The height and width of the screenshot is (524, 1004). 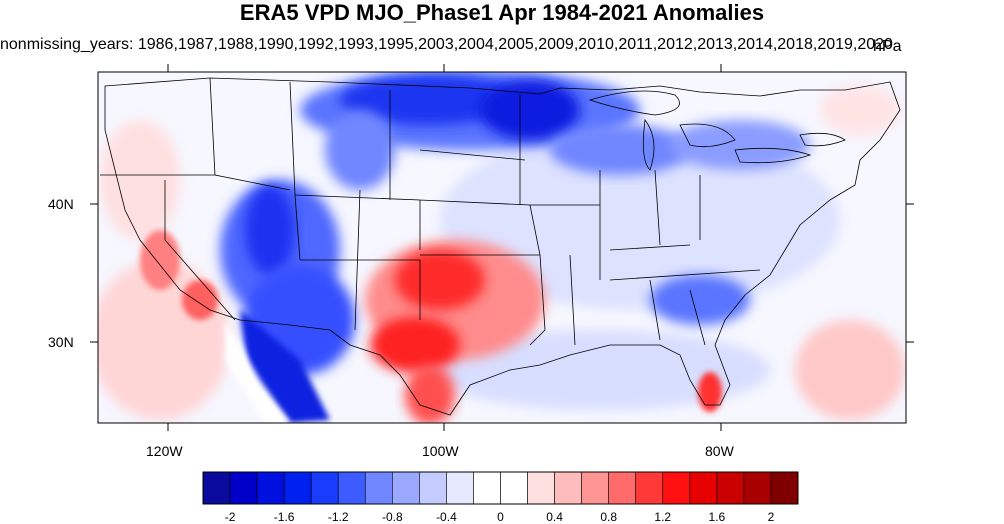 I want to click on colorbar-label: 1.6, so click(x=717, y=517).